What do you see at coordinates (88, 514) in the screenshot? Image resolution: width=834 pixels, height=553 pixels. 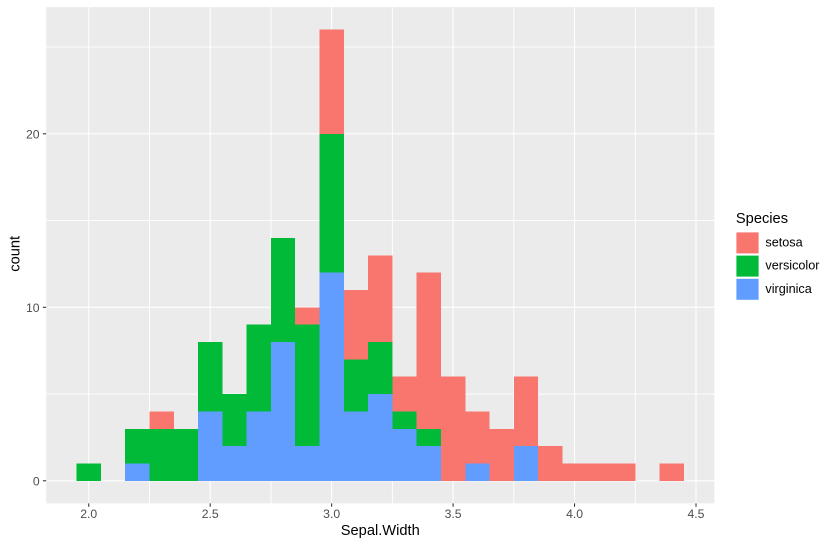 I see `svg-text: 2.0` at bounding box center [88, 514].